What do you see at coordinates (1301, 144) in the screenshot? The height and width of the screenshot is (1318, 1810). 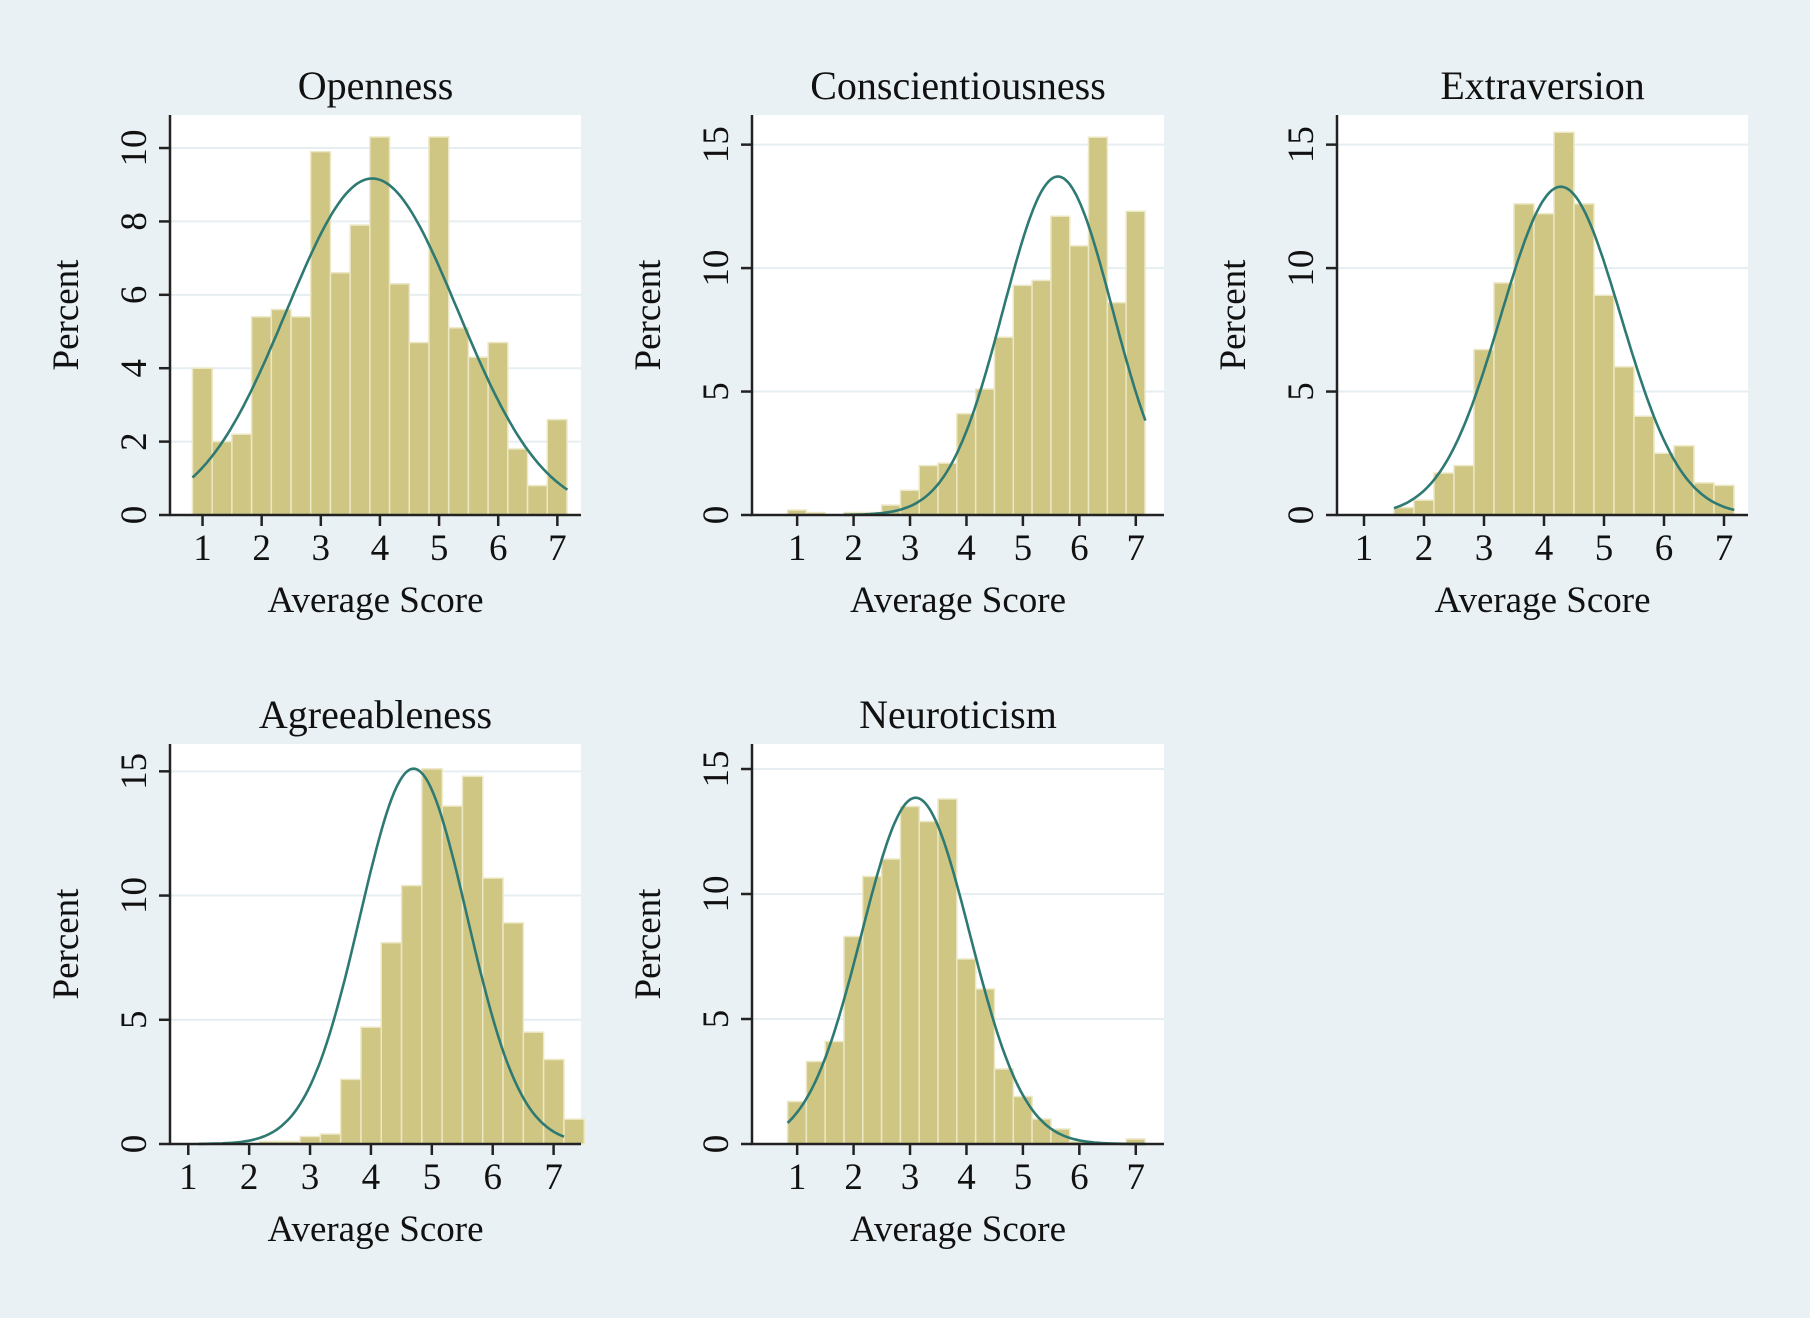 I see `extraversion-y-tick-label: 15` at bounding box center [1301, 144].